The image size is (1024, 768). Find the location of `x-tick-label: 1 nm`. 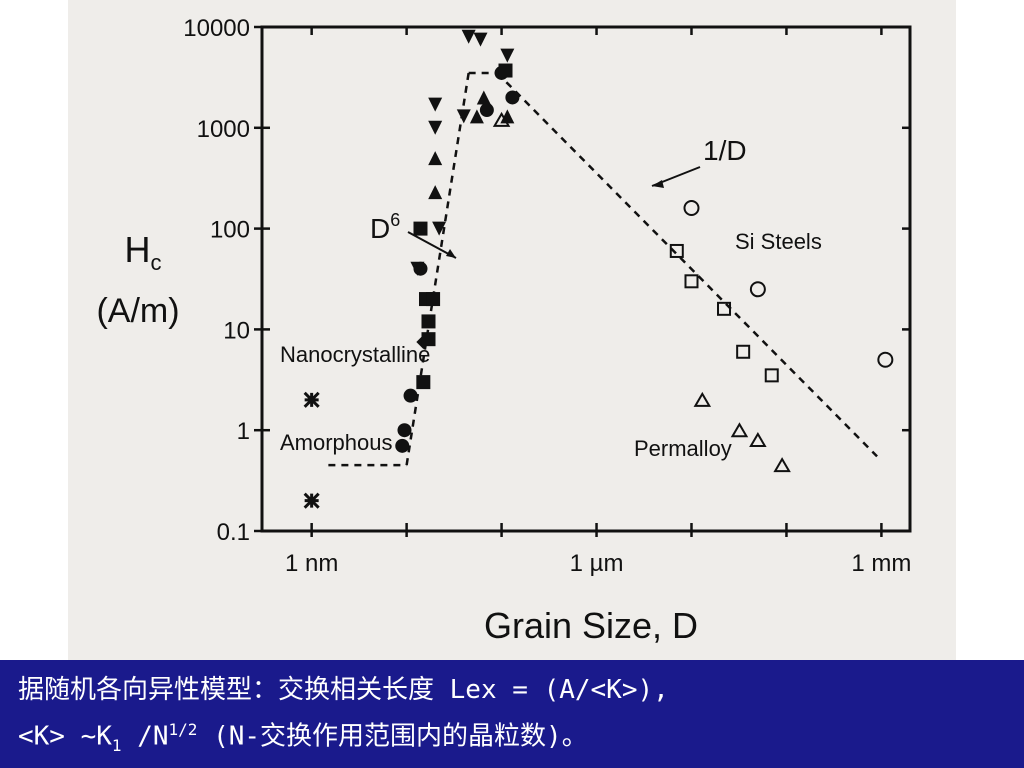

x-tick-label: 1 nm is located at coordinates (311, 563).